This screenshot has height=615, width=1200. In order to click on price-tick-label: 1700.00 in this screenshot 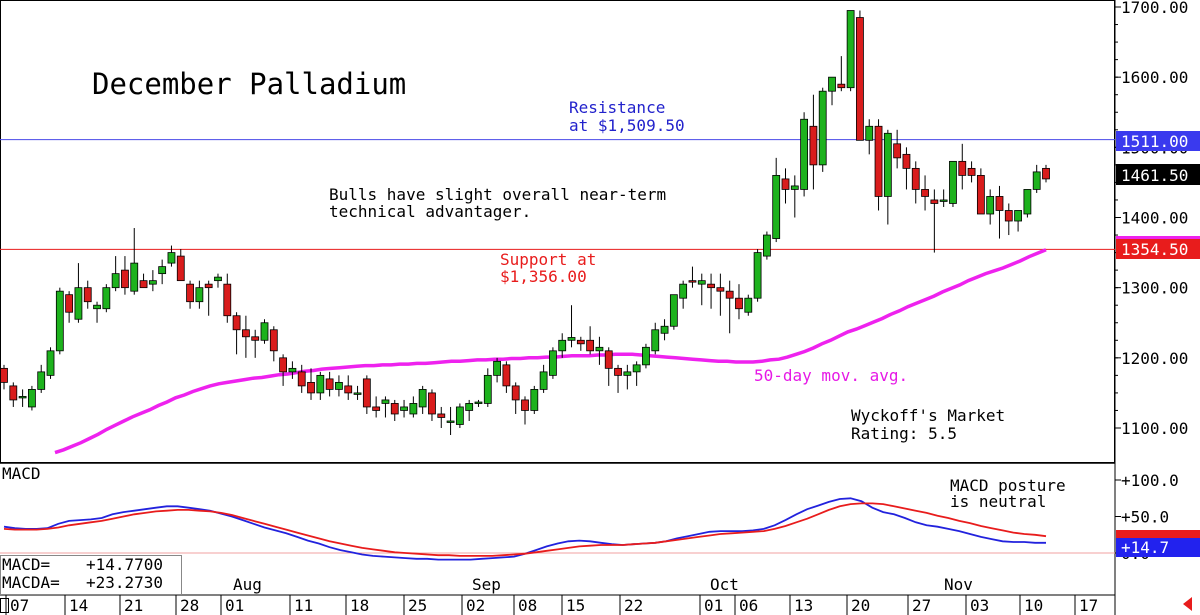, I will do `click(1154, 8)`.